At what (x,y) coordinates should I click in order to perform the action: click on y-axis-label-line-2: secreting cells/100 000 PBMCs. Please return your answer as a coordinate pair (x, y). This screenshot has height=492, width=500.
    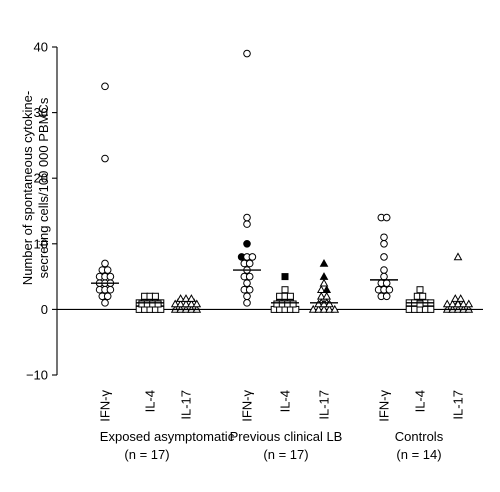
    Looking at the image, I should click on (43, 187).